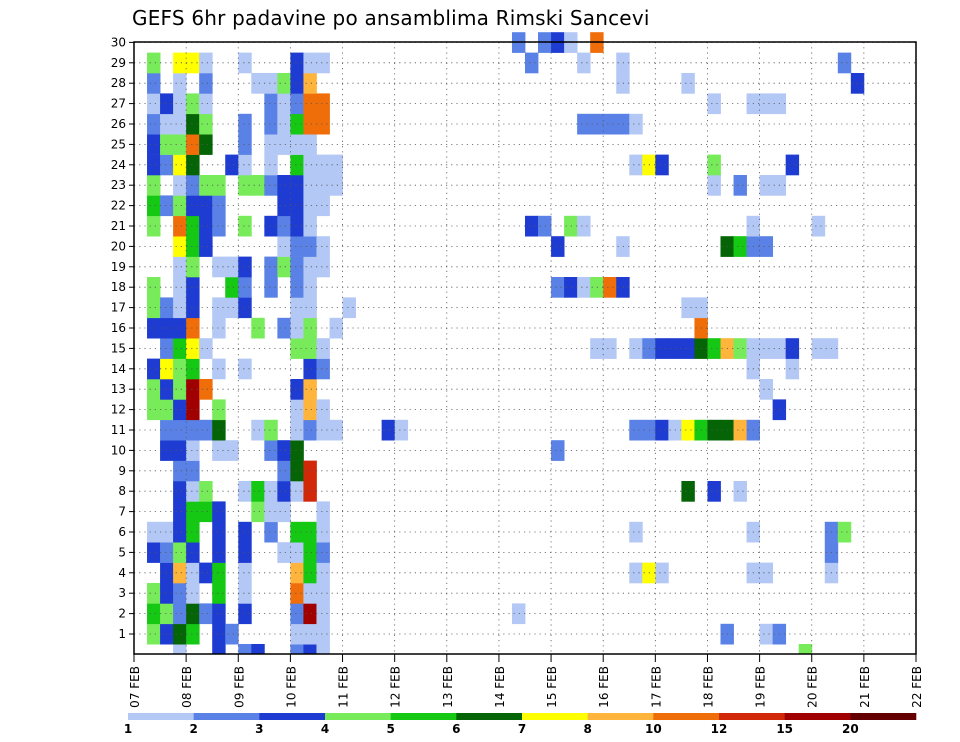  Describe the element at coordinates (118, 42) in the screenshot. I see `y-tick-label: 30` at that location.